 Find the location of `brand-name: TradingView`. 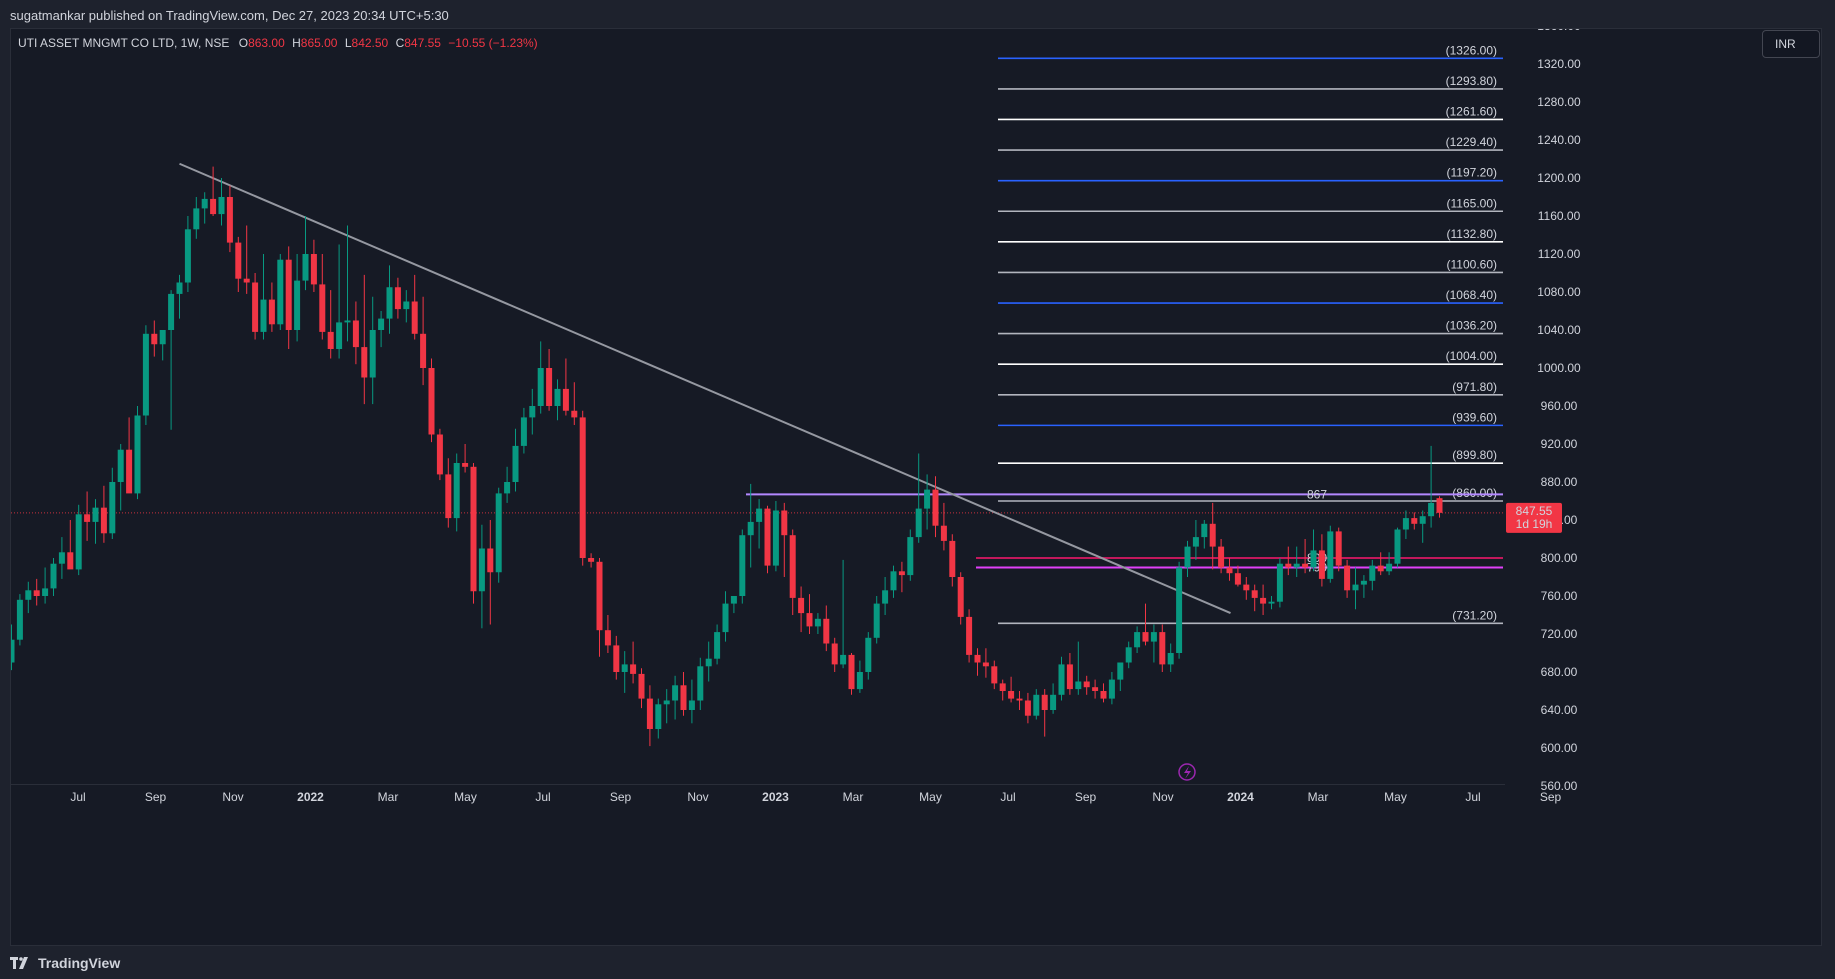

brand-name: TradingView is located at coordinates (79, 963).